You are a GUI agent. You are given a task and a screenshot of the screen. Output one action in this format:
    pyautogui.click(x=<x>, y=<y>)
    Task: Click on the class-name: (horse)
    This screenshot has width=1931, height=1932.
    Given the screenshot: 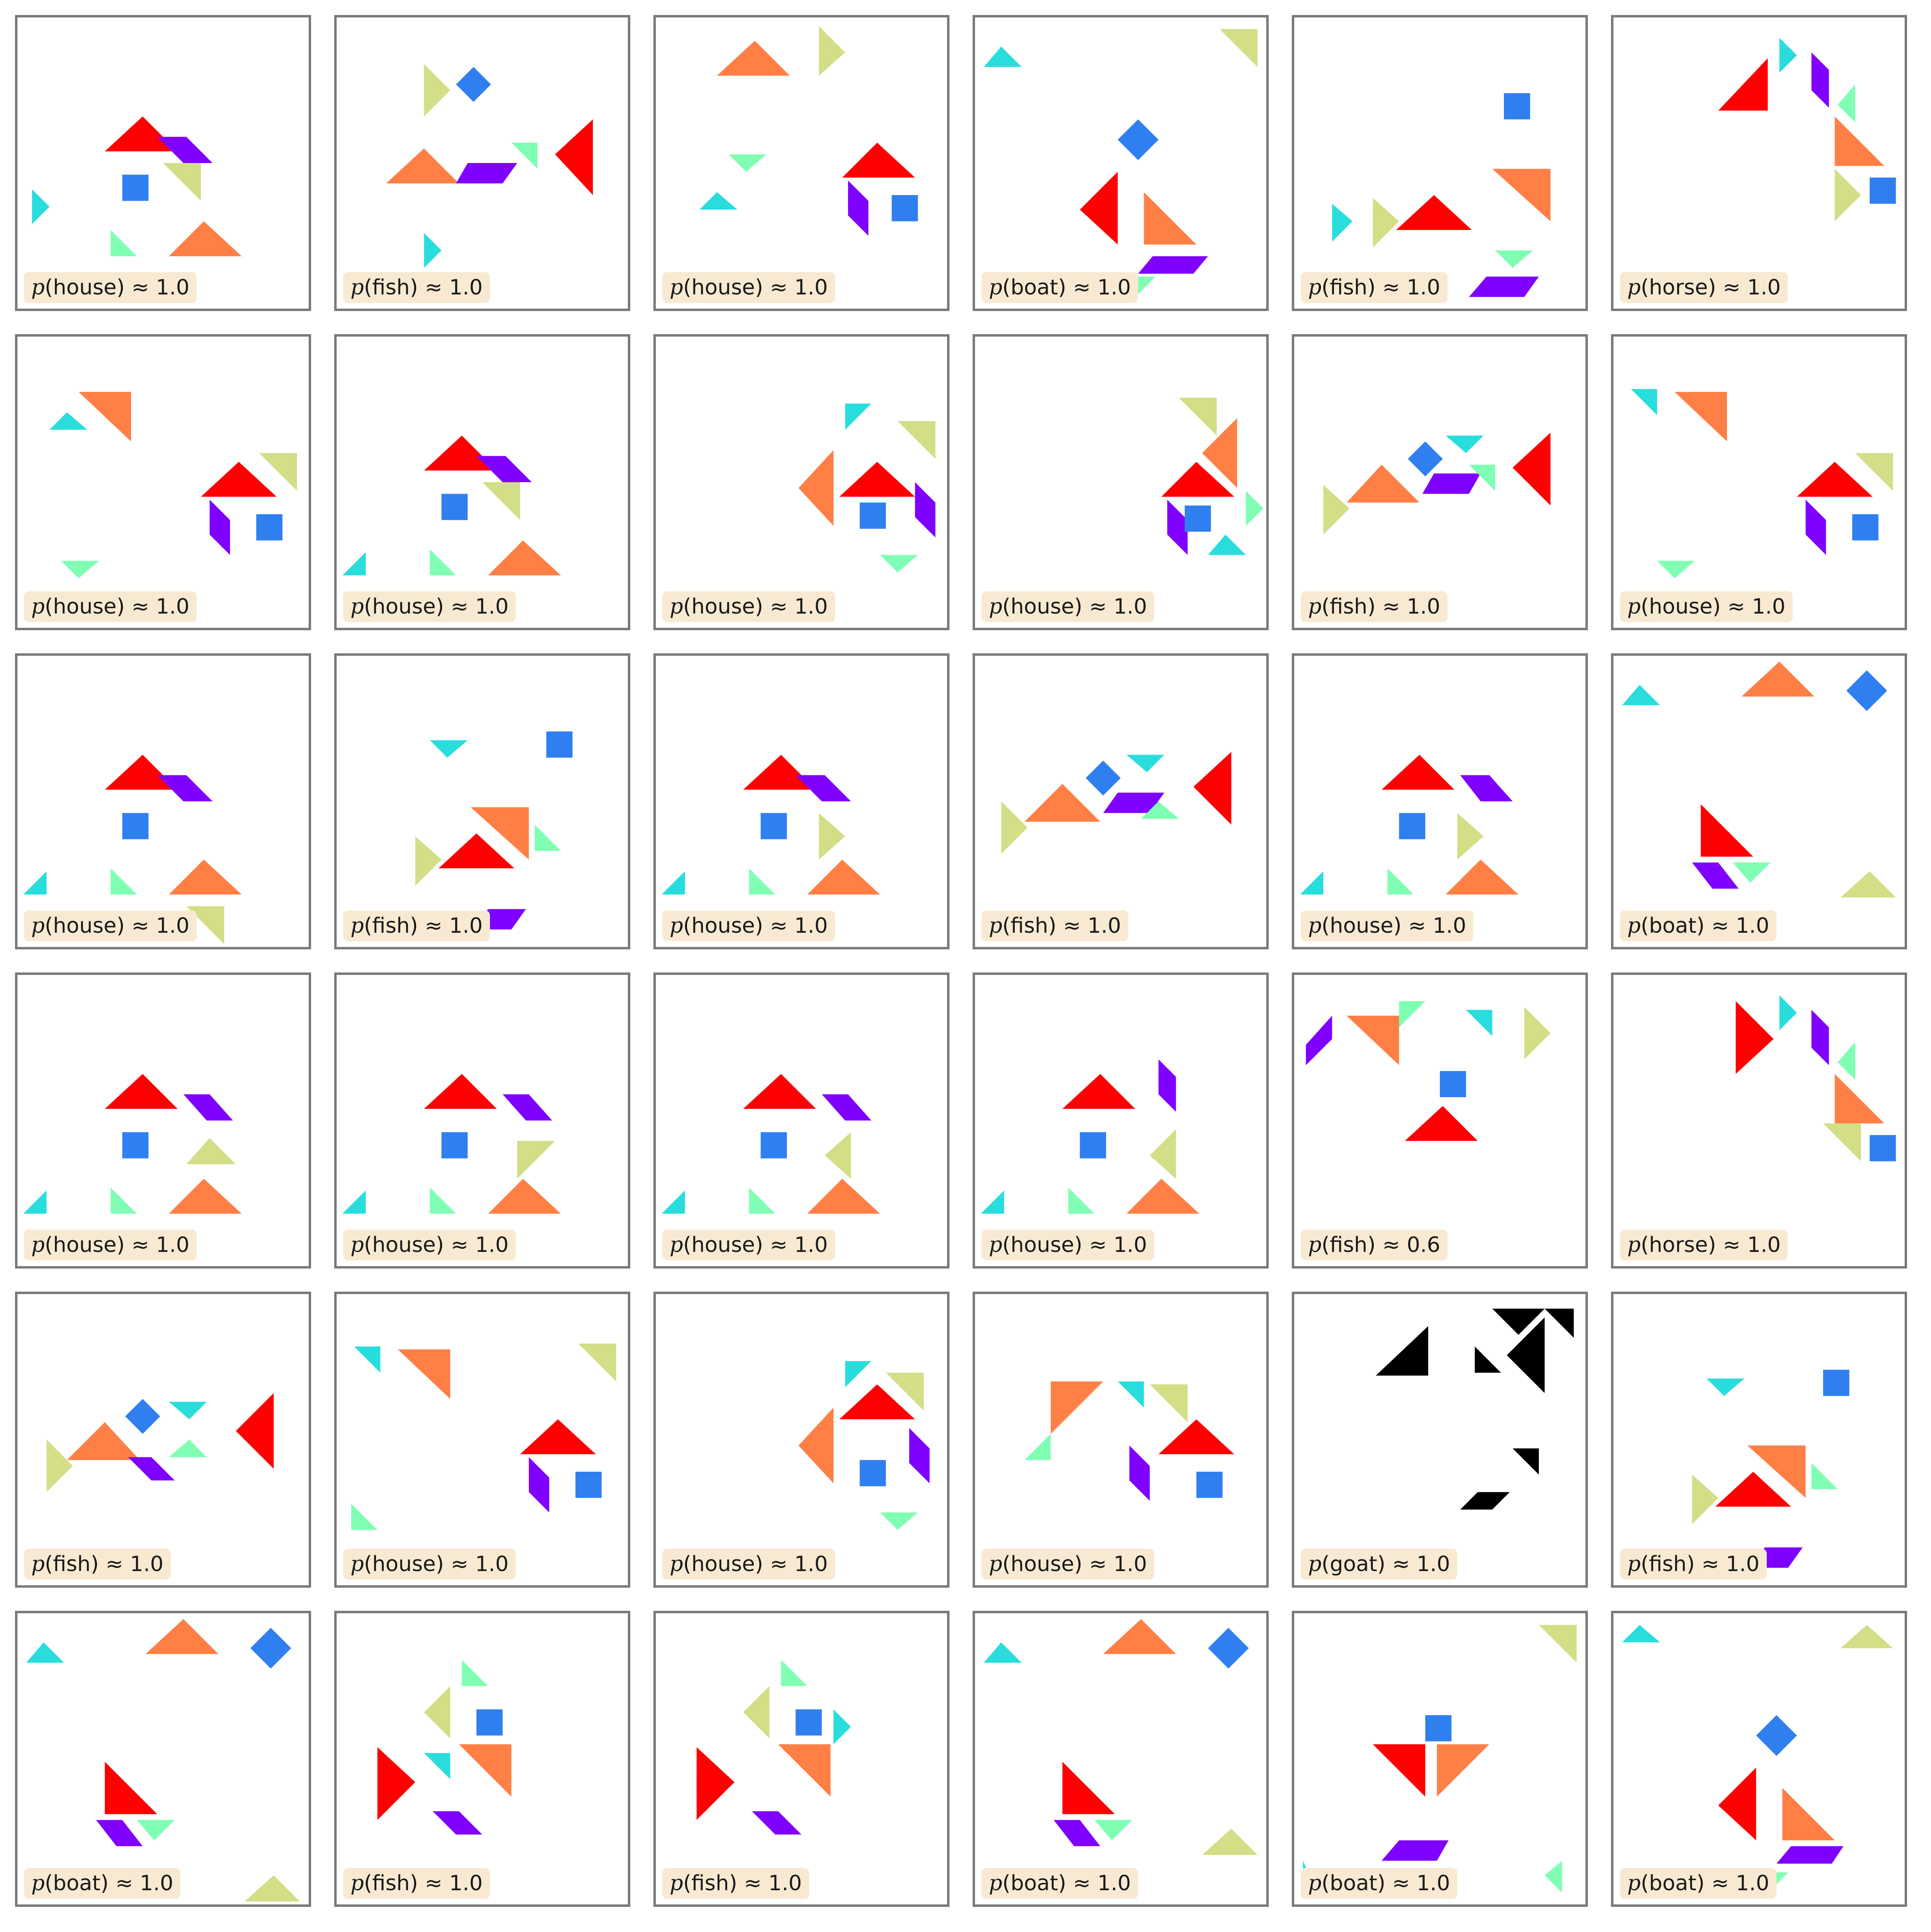 What is the action you would take?
    pyautogui.click(x=1678, y=1245)
    